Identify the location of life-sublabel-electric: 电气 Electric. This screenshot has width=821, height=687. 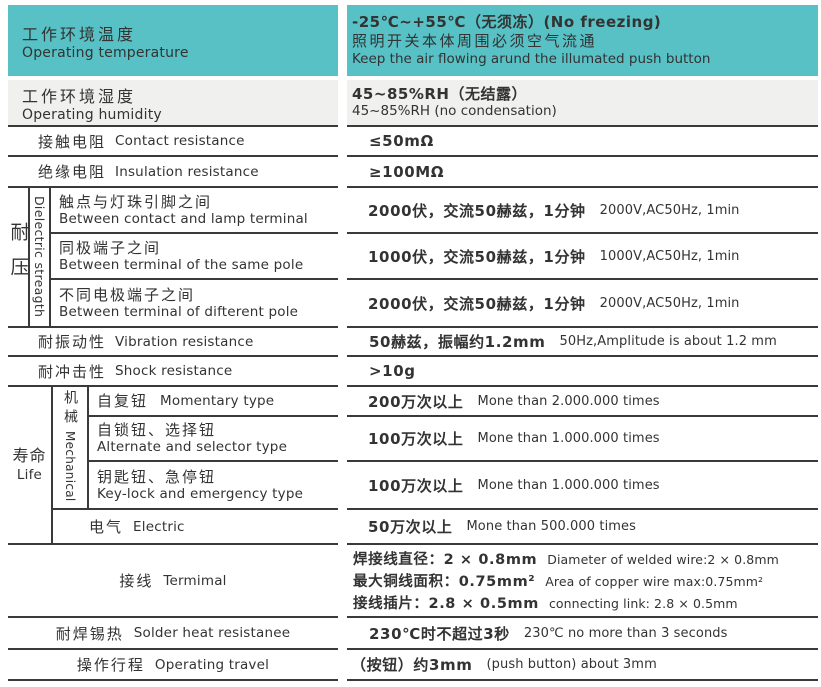
(195, 526).